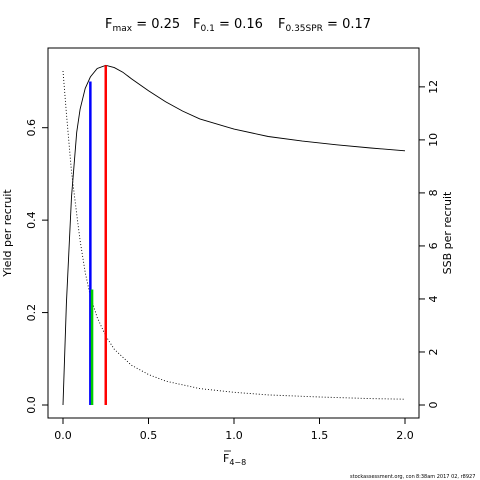 The height and width of the screenshot is (480, 480). I want to click on footer-left: stockassessment.org, con, so click(382, 477).